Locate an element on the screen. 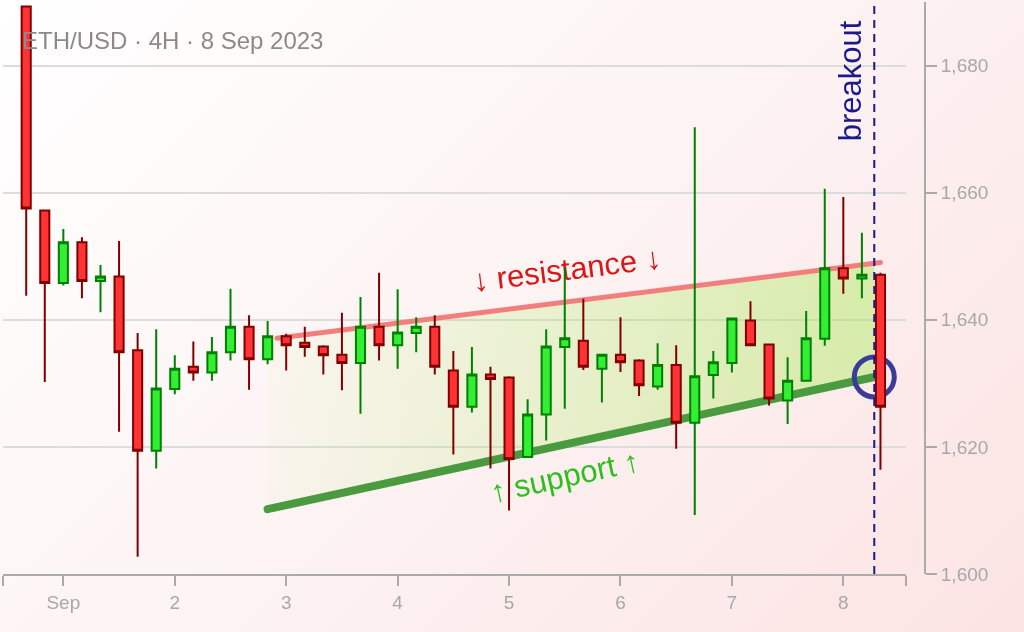  x-tick-label: 8 is located at coordinates (843, 602).